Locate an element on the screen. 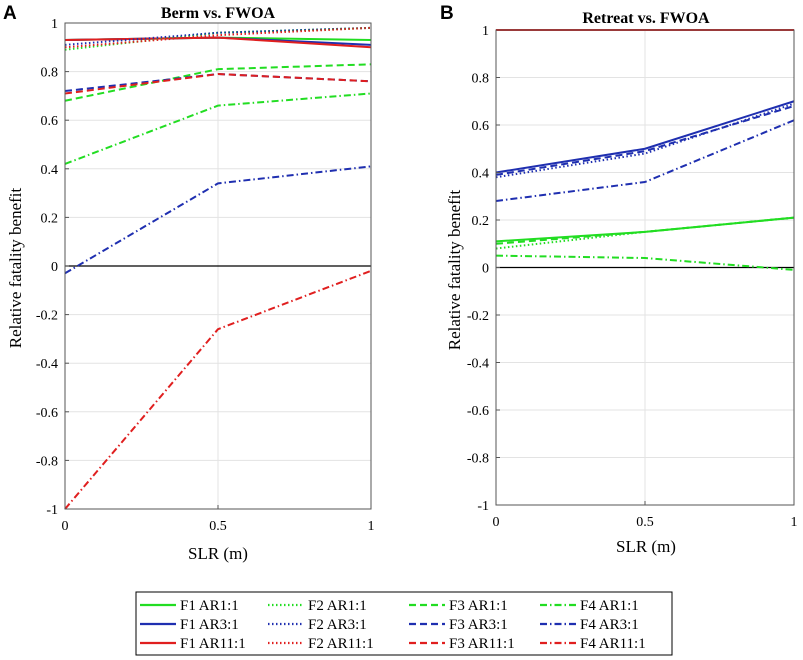 This screenshot has height=660, width=803. panel-a-ylabel: Relative fatality benefit is located at coordinates (15, 267).